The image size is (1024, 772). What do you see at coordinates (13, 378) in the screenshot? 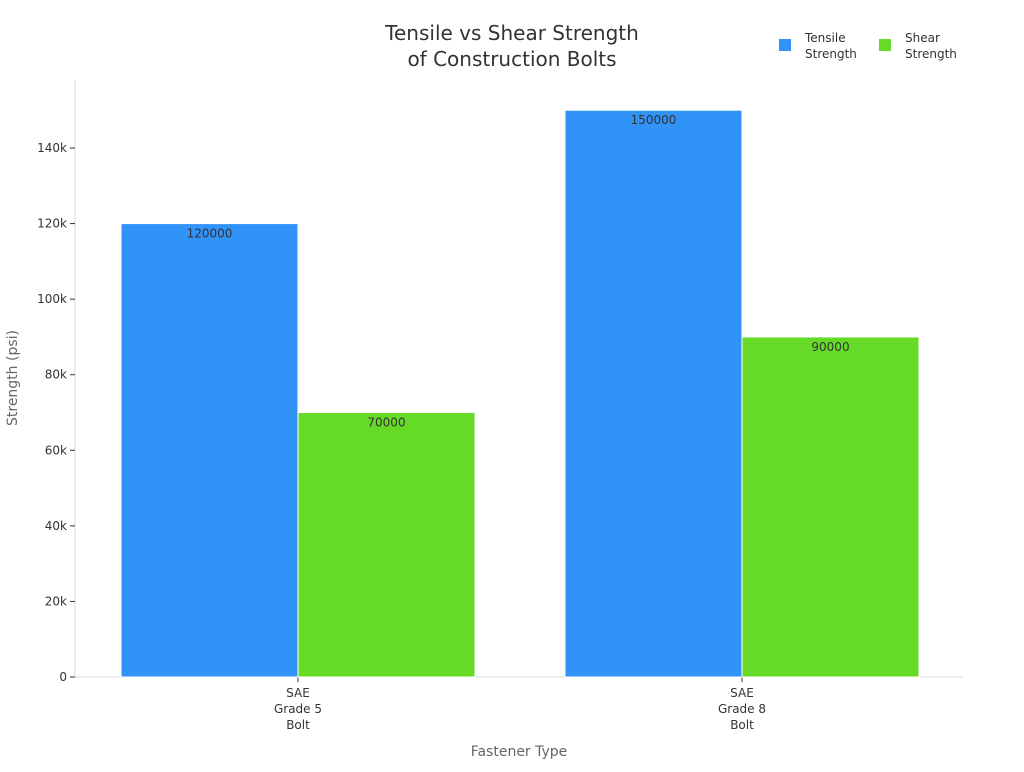
I see `y-axis-title: Strength (psi)` at bounding box center [13, 378].